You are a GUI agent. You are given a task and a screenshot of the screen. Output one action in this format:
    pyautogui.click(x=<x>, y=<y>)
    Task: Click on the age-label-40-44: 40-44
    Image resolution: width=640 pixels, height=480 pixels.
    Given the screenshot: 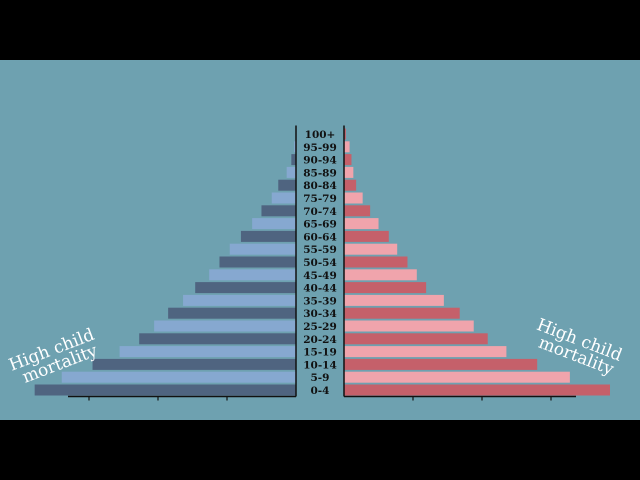 What is the action you would take?
    pyautogui.click(x=320, y=289)
    